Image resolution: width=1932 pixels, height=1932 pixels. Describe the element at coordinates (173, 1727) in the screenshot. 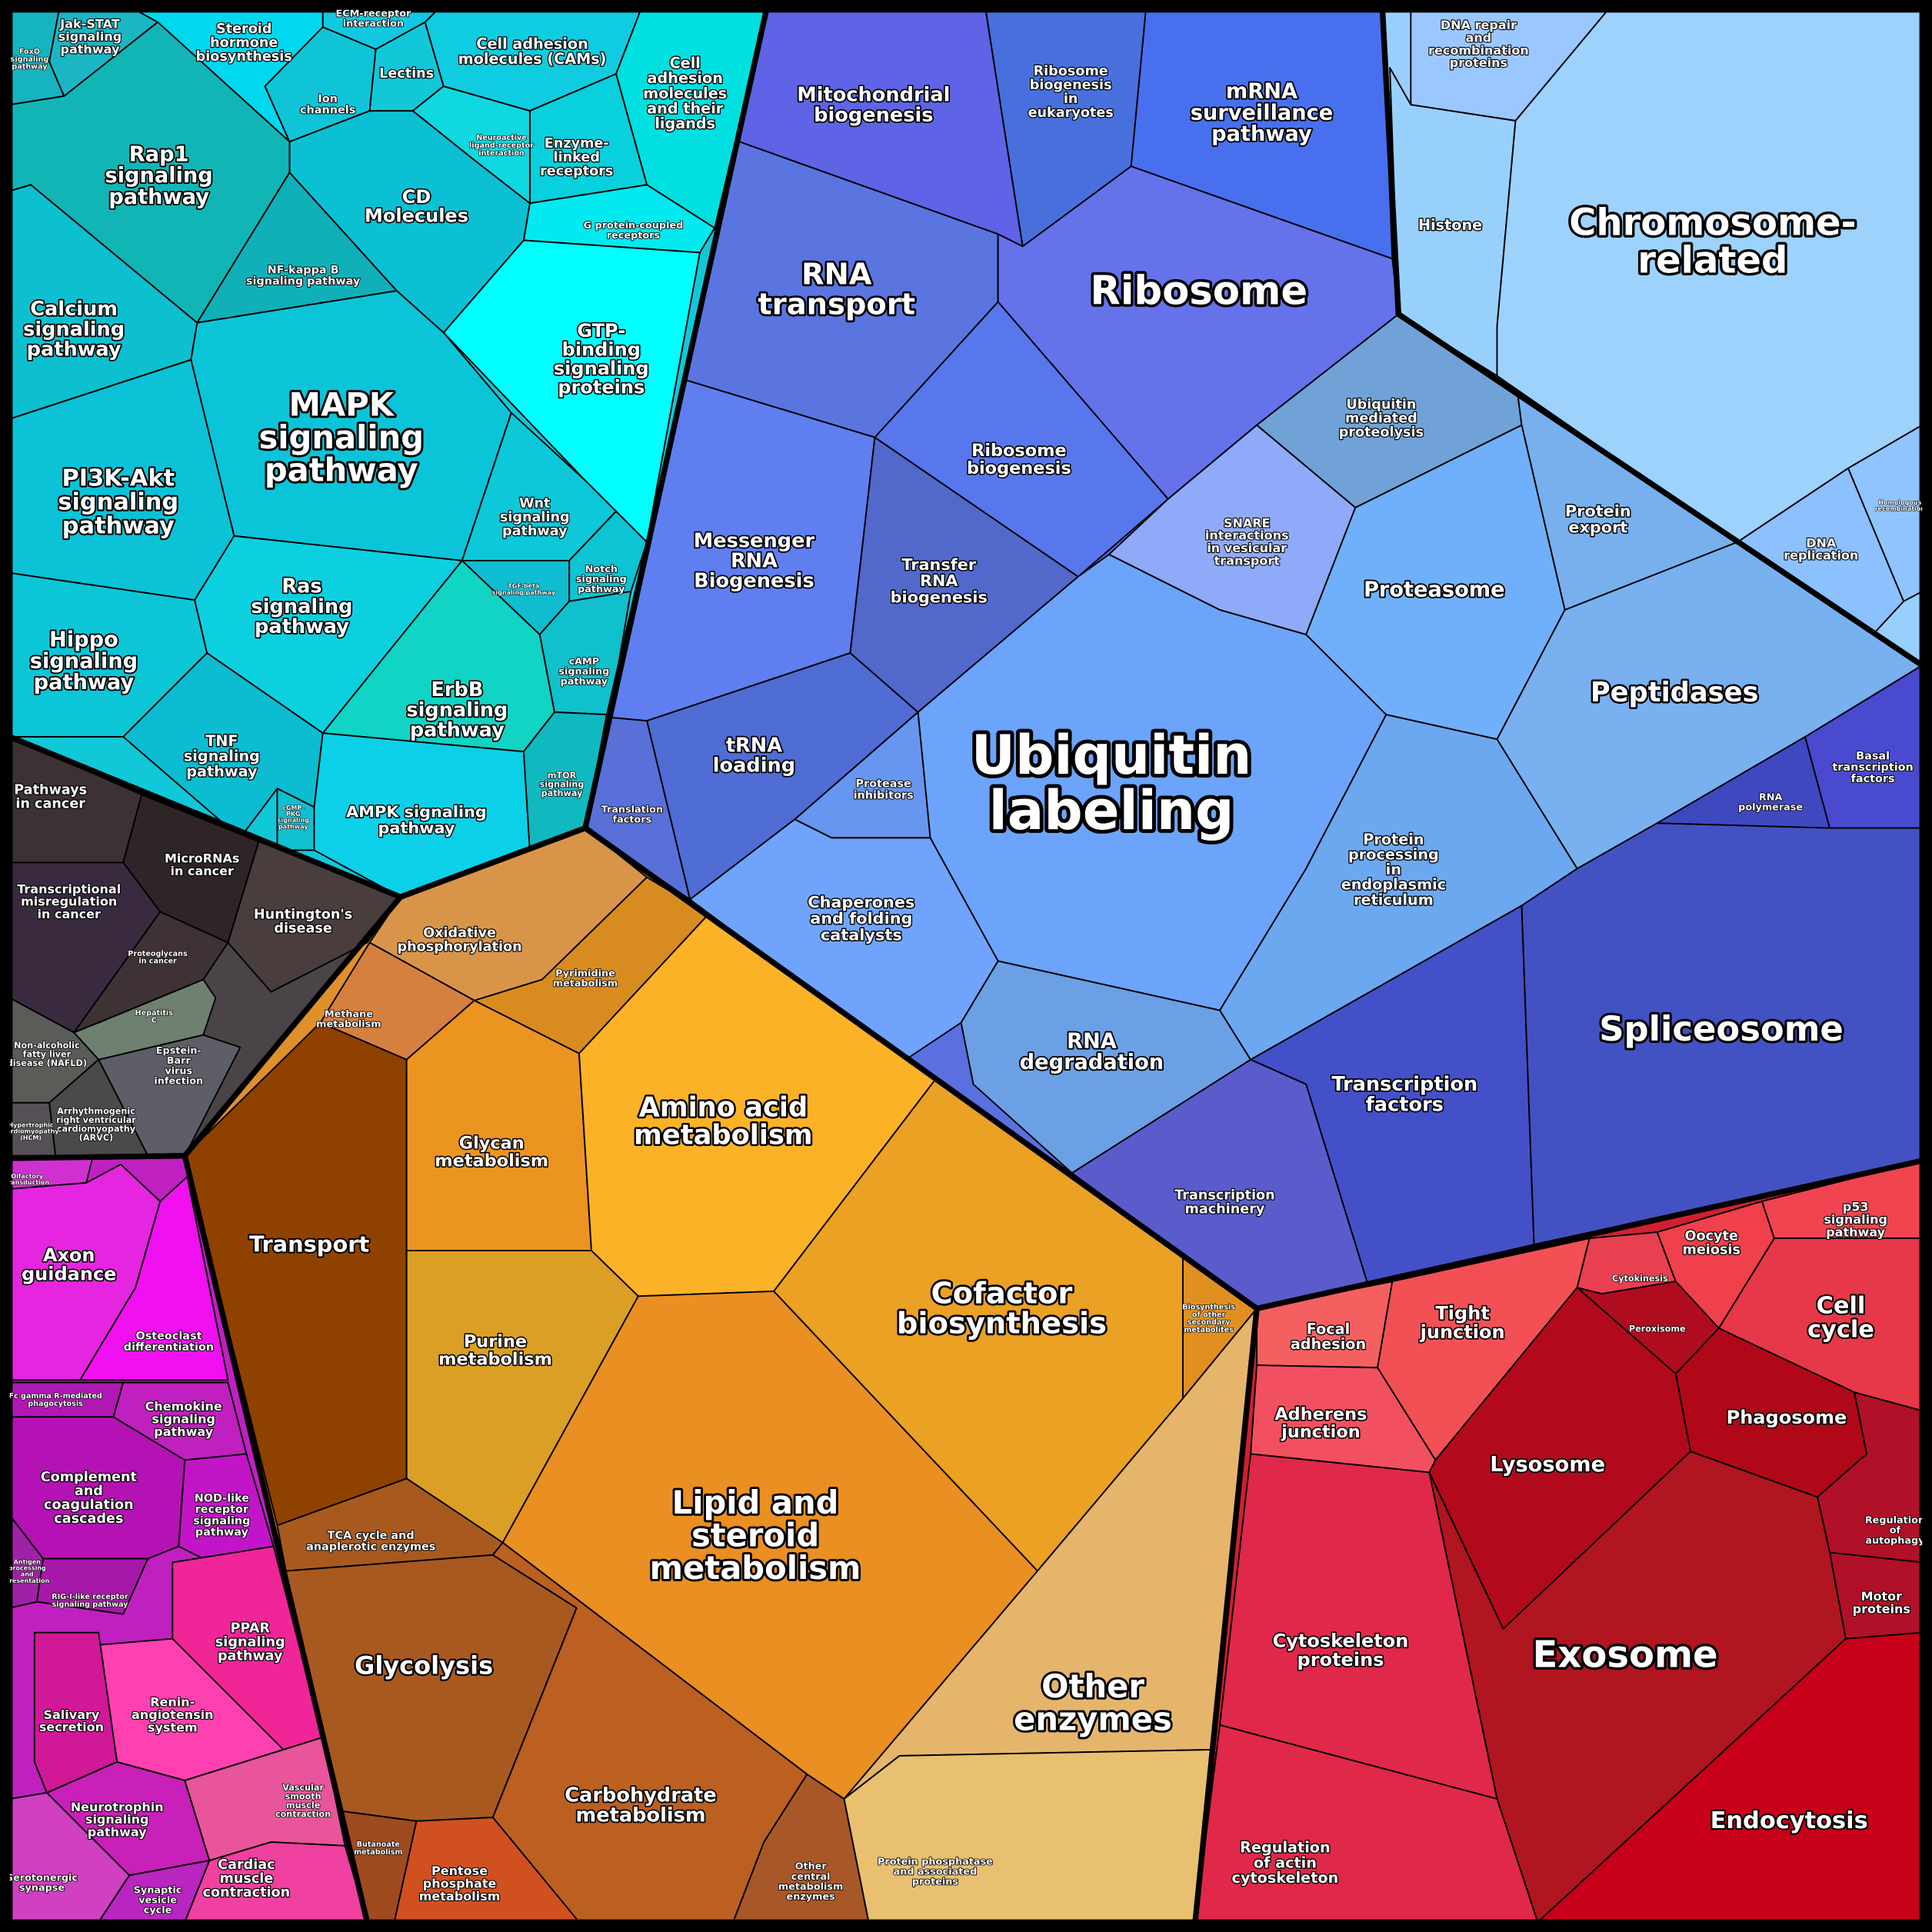

I see `label-line: system` at that location.